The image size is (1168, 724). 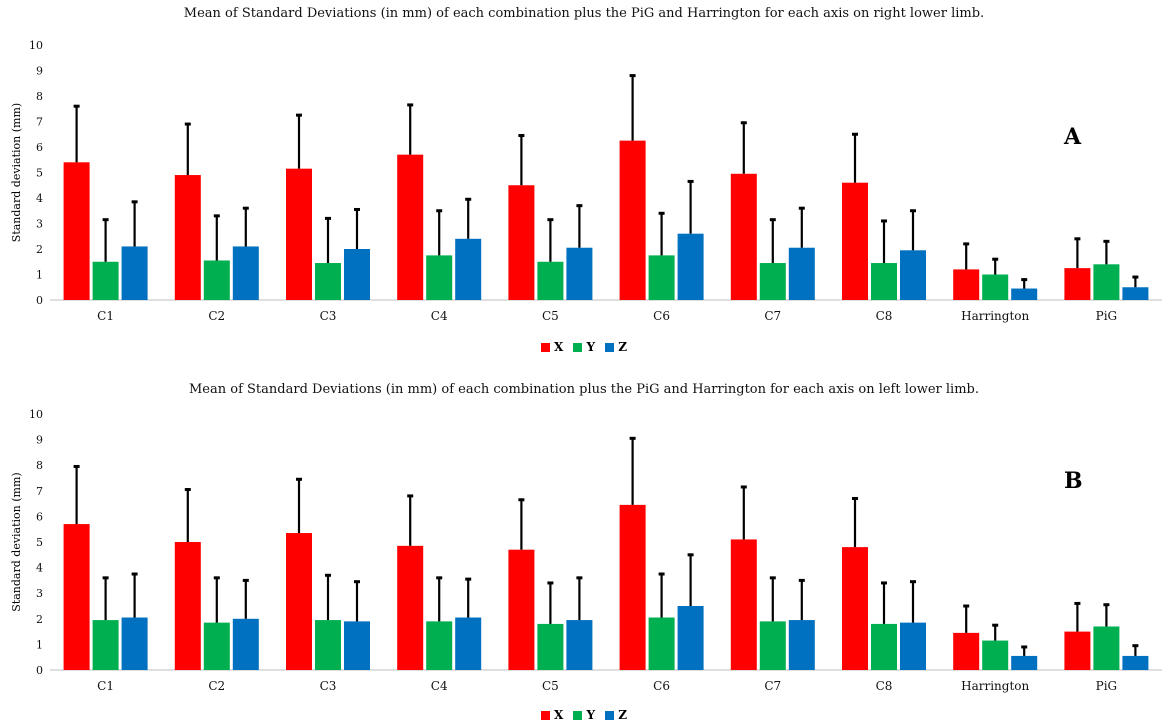 What do you see at coordinates (39, 300) in the screenshot?
I see `y-tick-label: 0` at bounding box center [39, 300].